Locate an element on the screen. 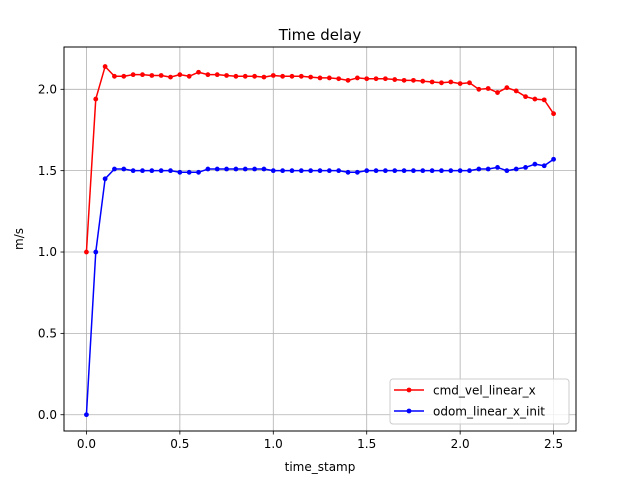 This screenshot has height=480, width=640. y-tick-label: 0.5 is located at coordinates (47, 334).